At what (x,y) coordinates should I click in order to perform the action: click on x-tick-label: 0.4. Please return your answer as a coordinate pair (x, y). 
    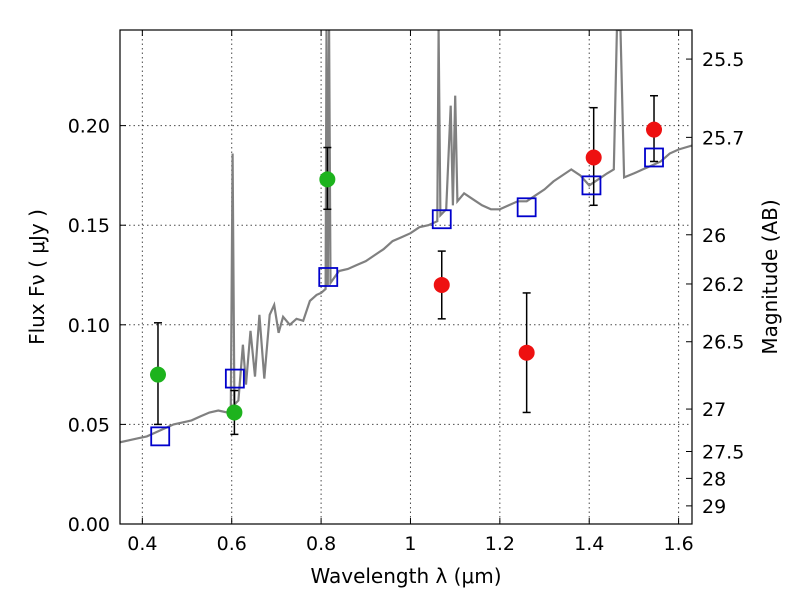
    Looking at the image, I should click on (142, 544).